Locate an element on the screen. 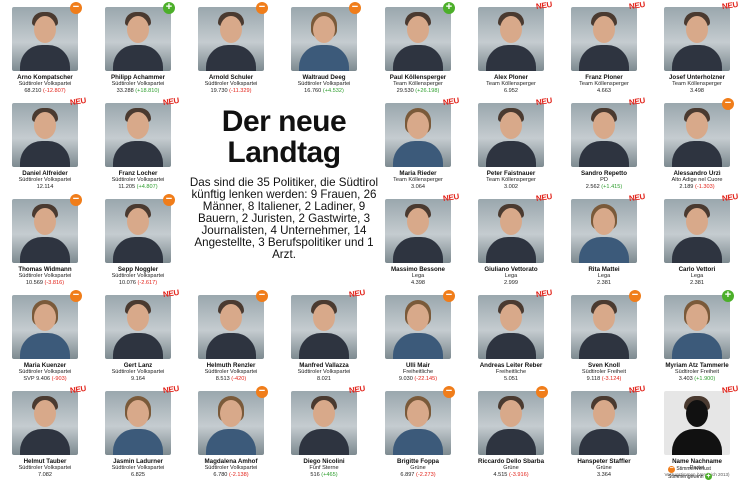  member-votes: 9.030 (-22.145) is located at coordinates (418, 378).